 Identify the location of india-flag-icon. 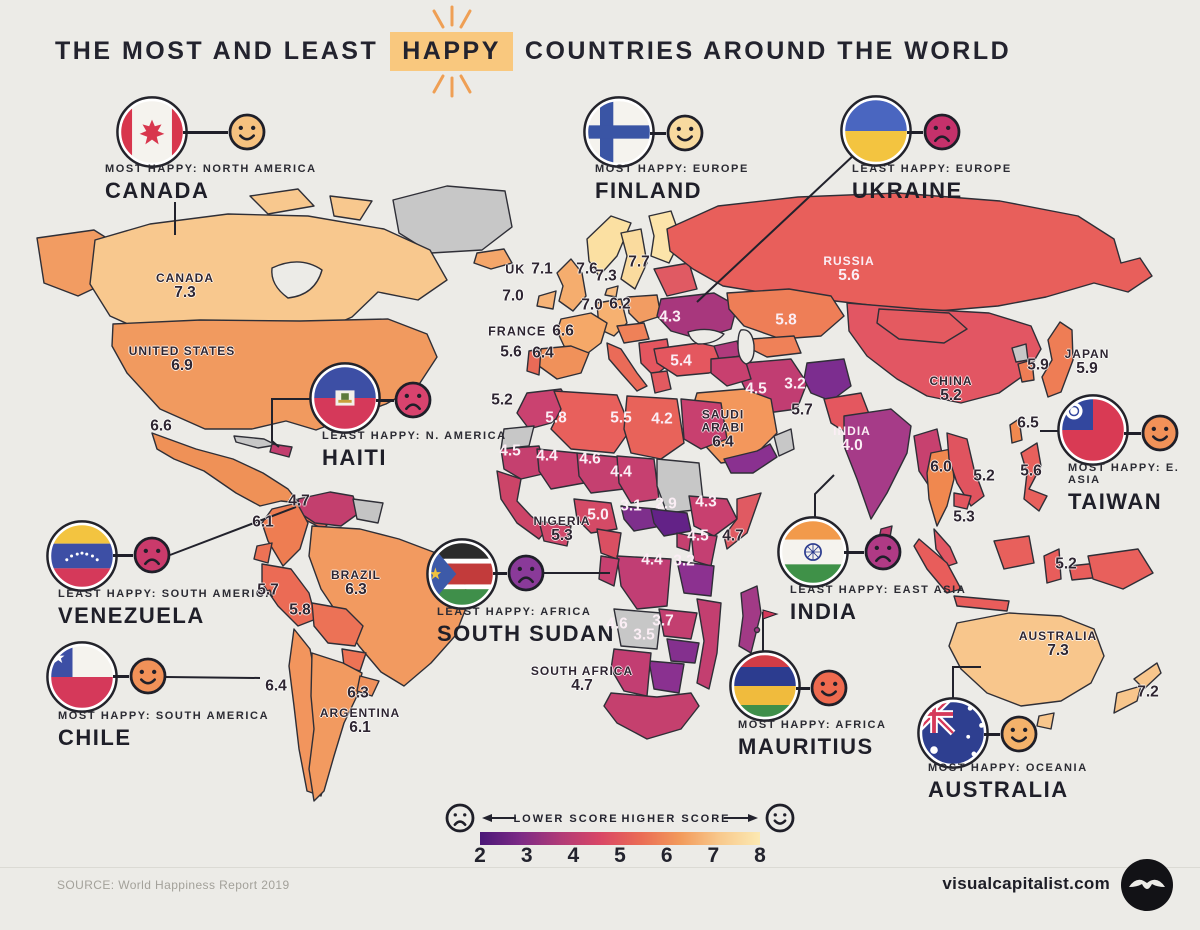
(813, 554).